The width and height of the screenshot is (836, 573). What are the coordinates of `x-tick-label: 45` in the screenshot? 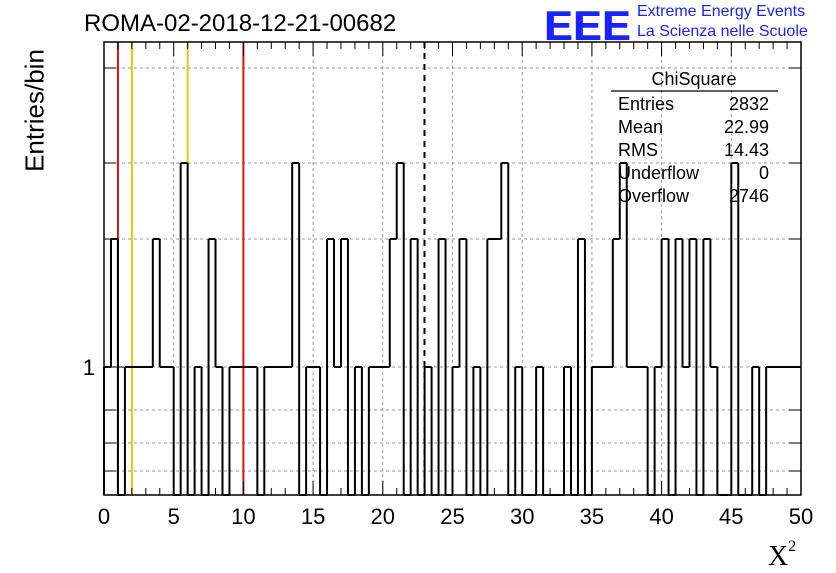 It's located at (731, 516).